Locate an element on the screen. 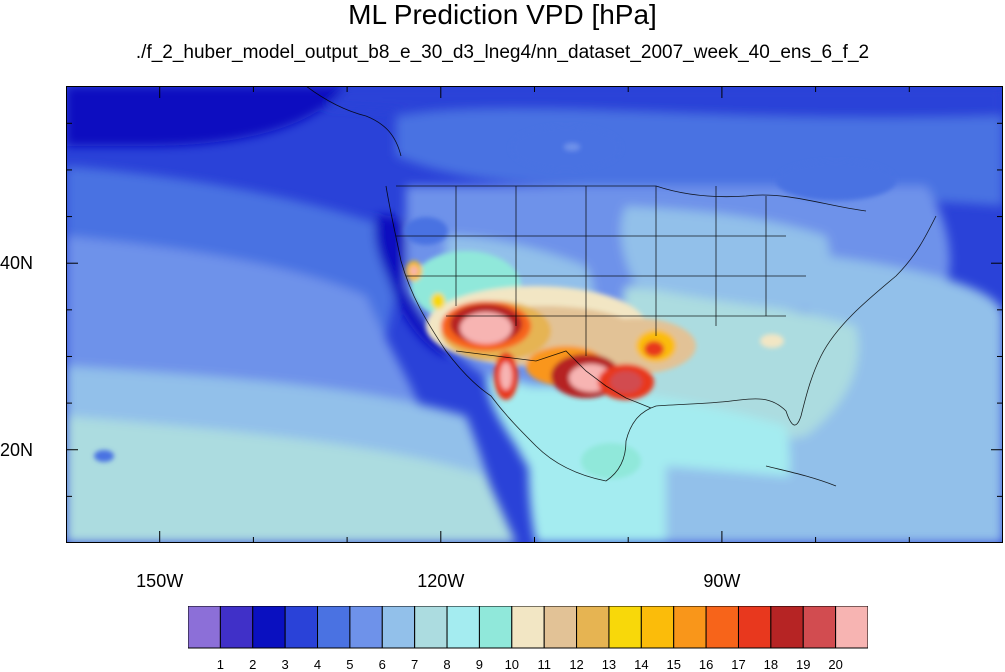 Image resolution: width=1005 pixels, height=672 pixels. colorbar-label: 2 is located at coordinates (253, 664).